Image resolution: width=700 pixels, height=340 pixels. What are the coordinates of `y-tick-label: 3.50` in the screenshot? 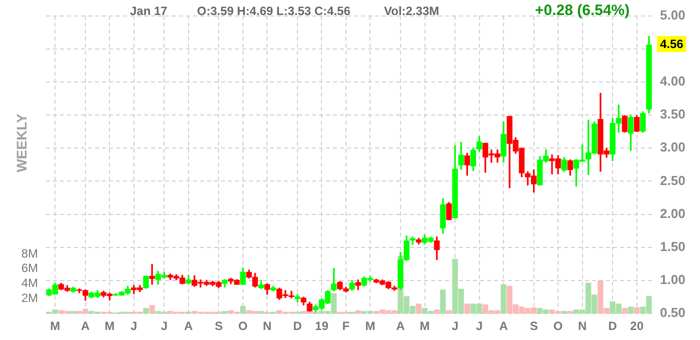 It's located at (673, 114).